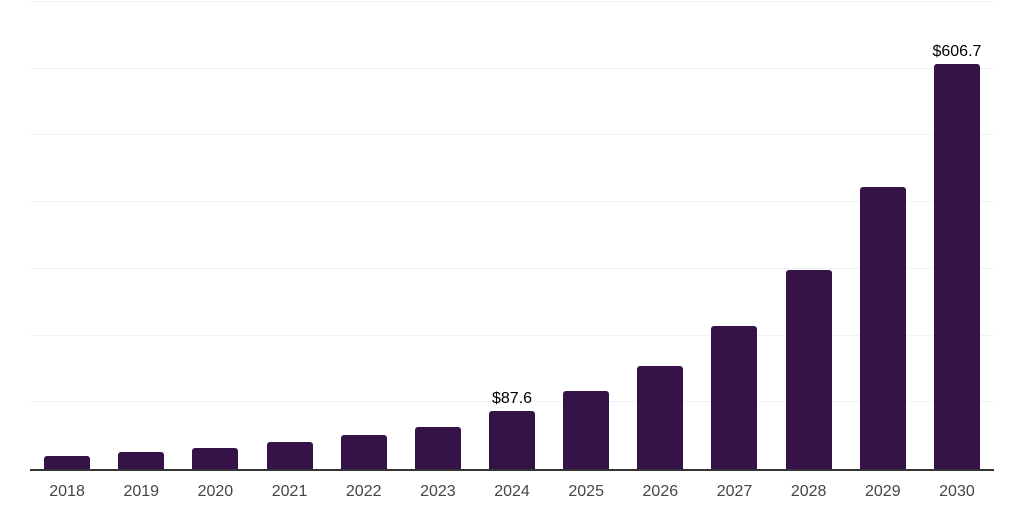 This screenshot has width=1024, height=512. What do you see at coordinates (438, 491) in the screenshot?
I see `x-tick-2023: 2023` at bounding box center [438, 491].